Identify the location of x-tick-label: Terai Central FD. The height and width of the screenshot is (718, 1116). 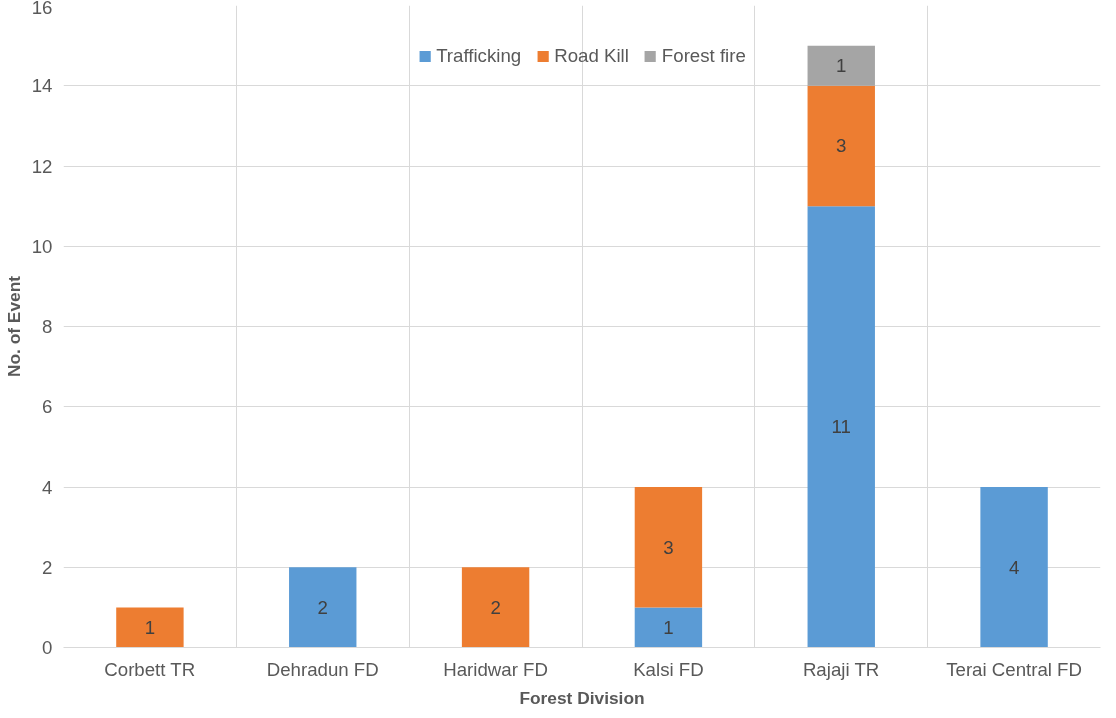
(1014, 669).